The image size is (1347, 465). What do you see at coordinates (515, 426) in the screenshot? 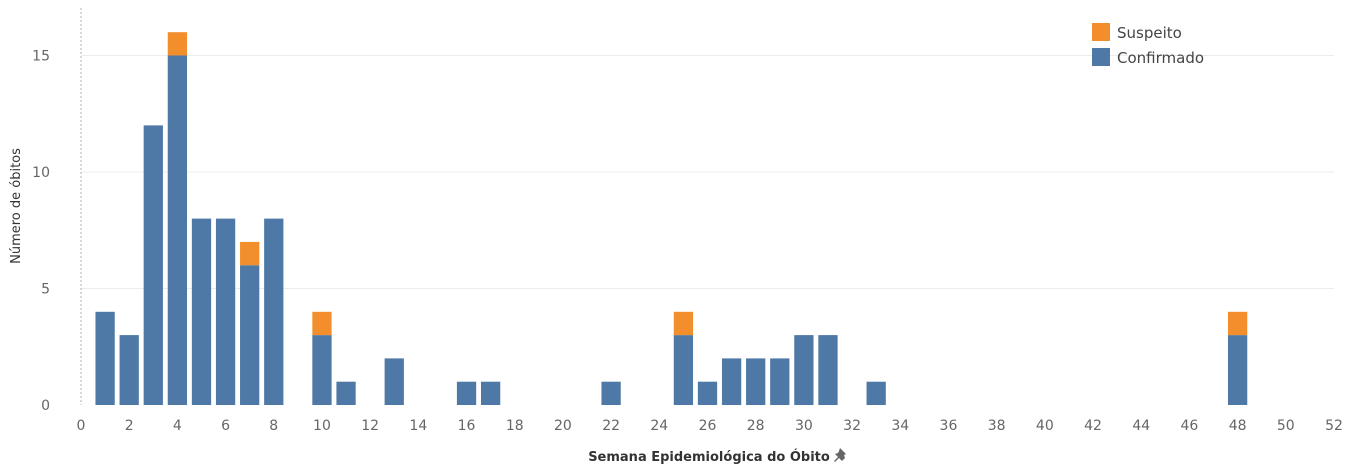
I see `x-tick-label: 18` at bounding box center [515, 426].